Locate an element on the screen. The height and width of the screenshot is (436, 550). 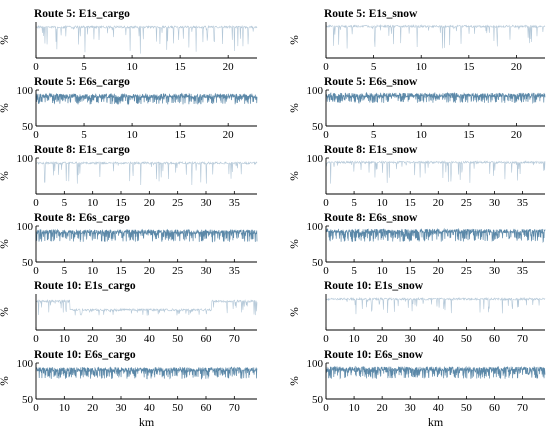
panel-9-x-tick-label: 40 is located at coordinates (150, 339).